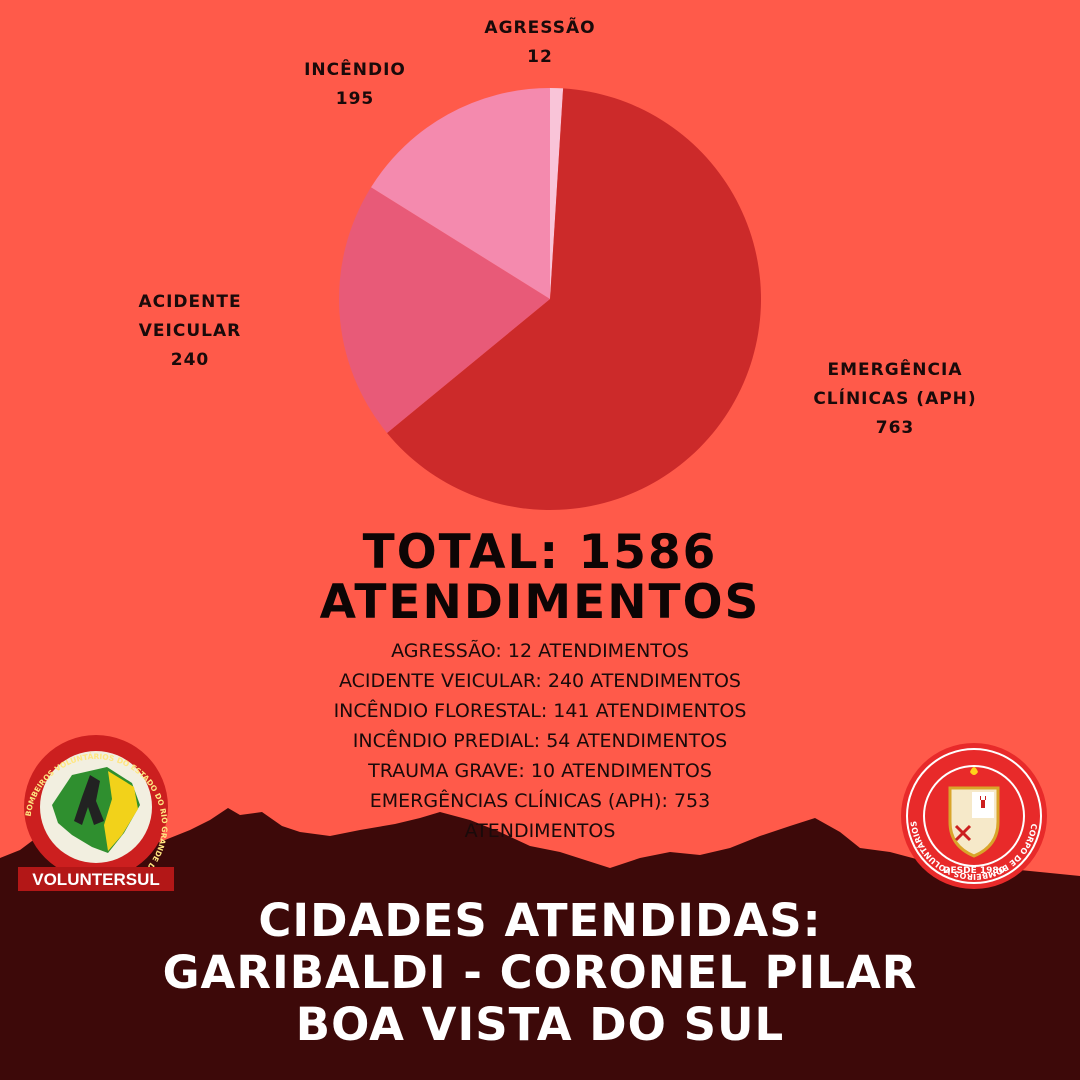 This screenshot has width=1080, height=1080. I want to click on total-line-2: ATENDIMENTOS, so click(540, 602).